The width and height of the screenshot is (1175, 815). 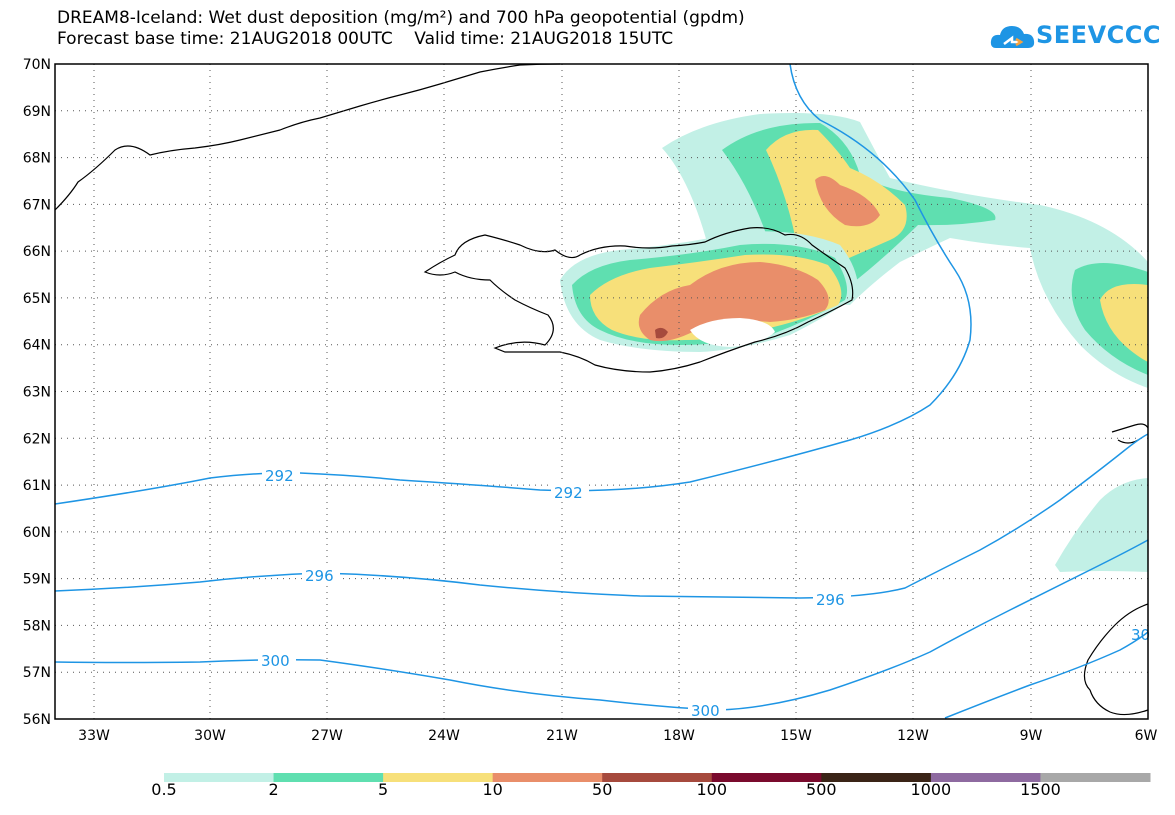 I want to click on seevccc-logo: SEEVCCC, so click(x=1075, y=37).